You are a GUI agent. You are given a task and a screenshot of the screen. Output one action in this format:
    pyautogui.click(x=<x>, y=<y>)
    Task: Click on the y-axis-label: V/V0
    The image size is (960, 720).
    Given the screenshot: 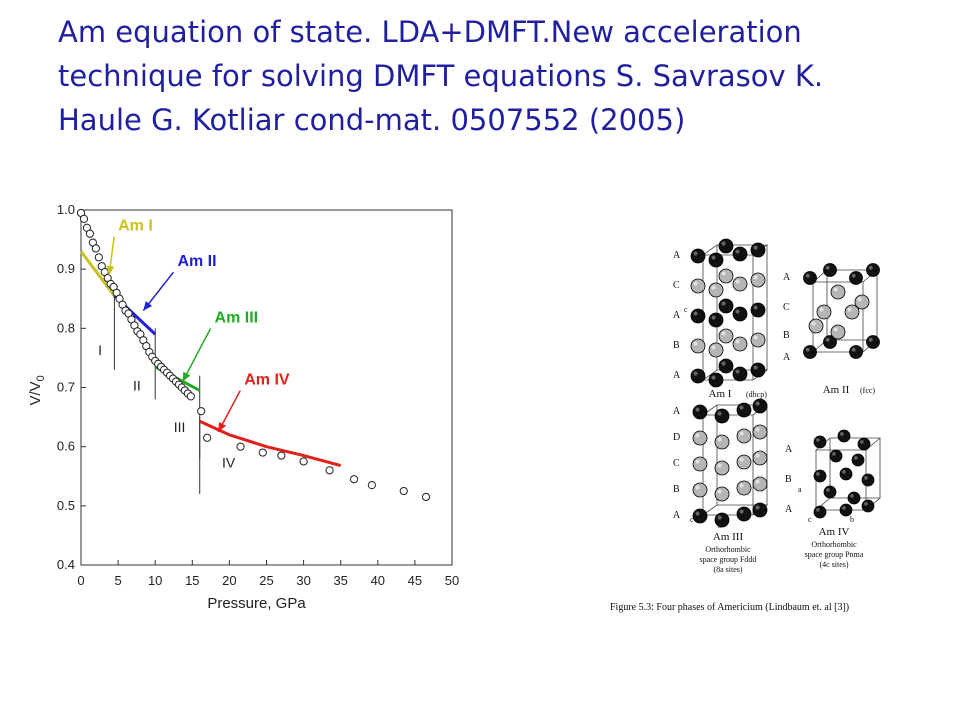 What is the action you would take?
    pyautogui.click(x=37, y=390)
    